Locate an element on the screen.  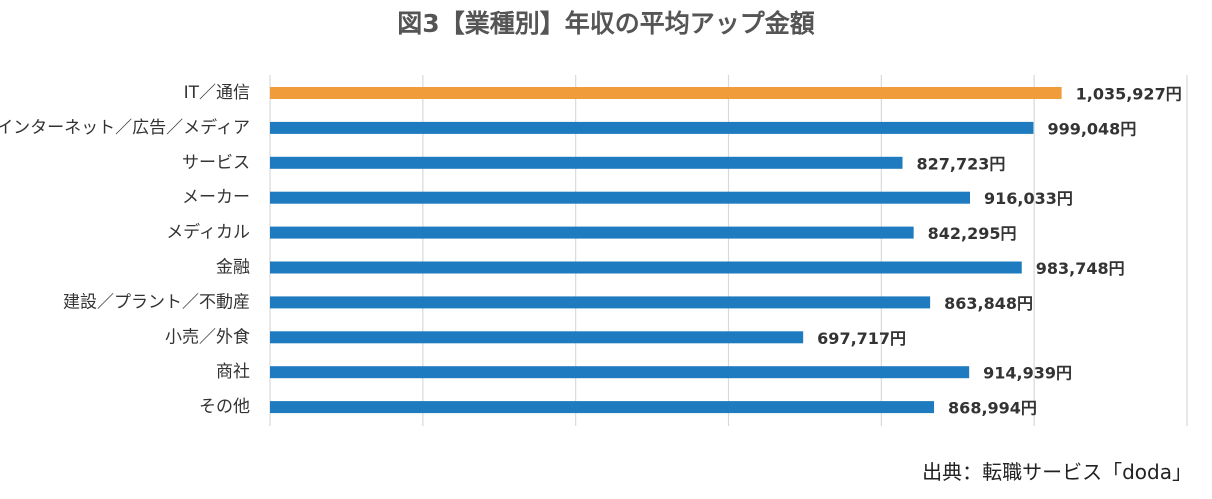
category-label: IT／通信 is located at coordinates (217, 93).